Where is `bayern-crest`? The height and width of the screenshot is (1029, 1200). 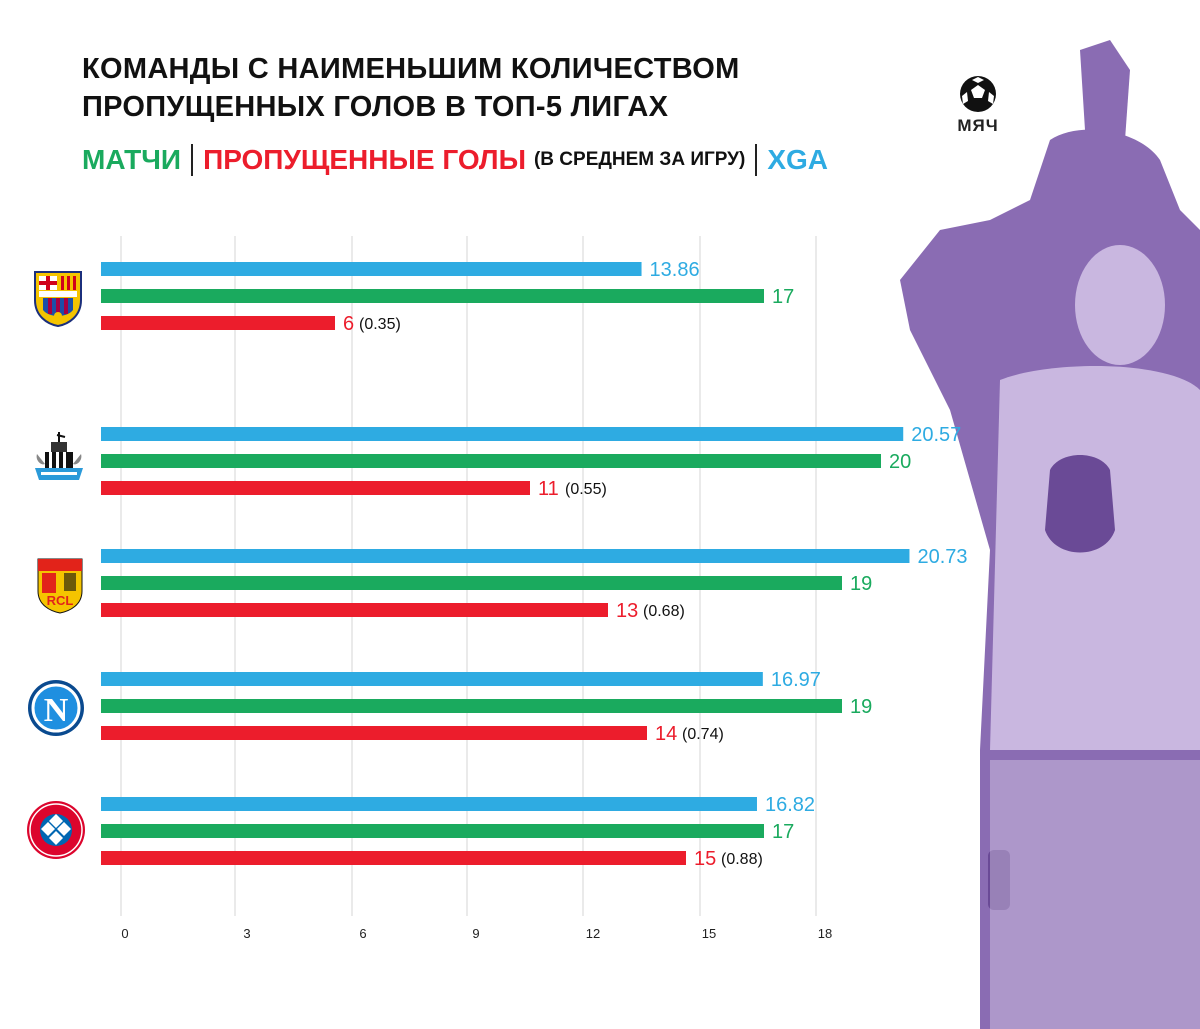 bayern-crest is located at coordinates (56, 830).